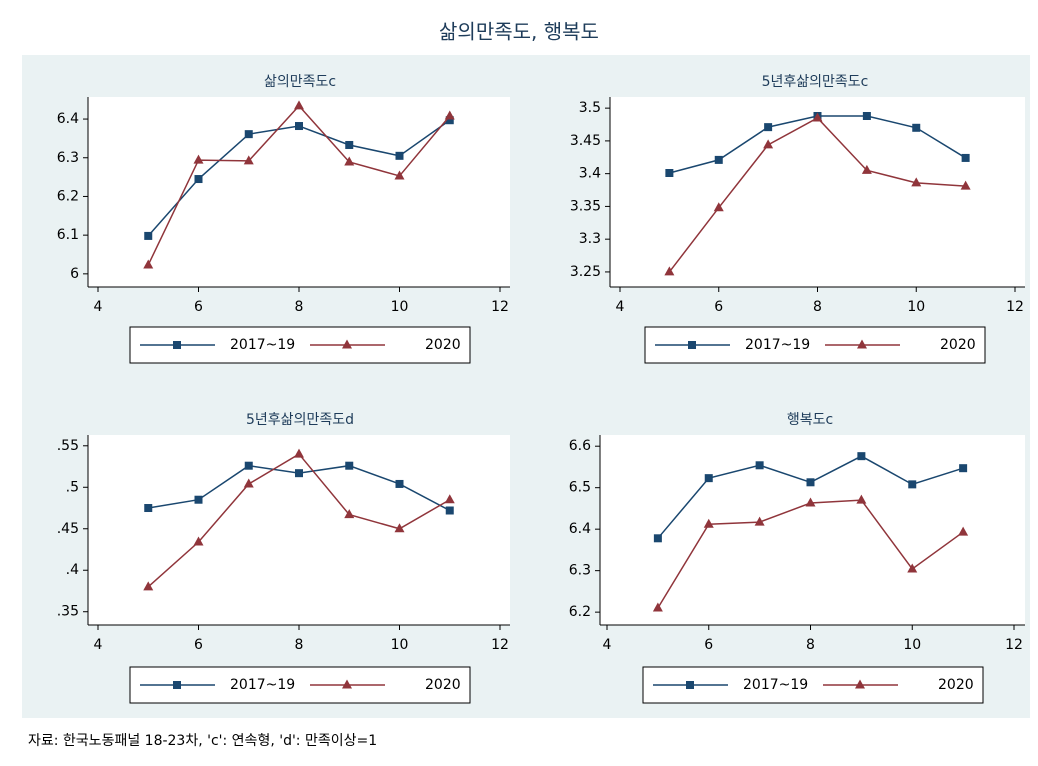  Describe the element at coordinates (590, 239) in the screenshot. I see `y-tick-label: 3.3` at that location.